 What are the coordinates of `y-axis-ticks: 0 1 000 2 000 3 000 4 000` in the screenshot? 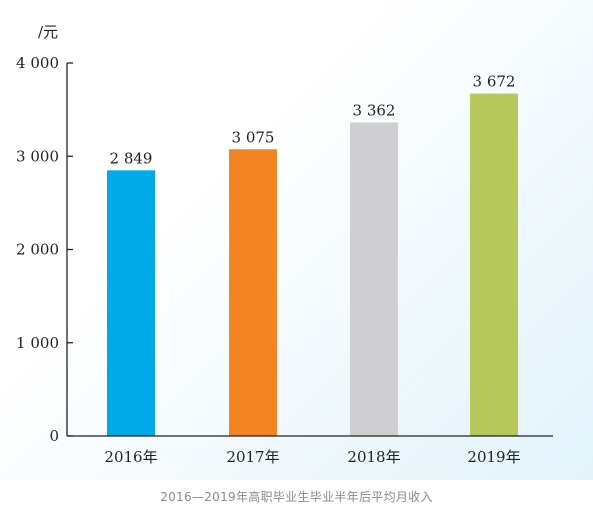 It's located at (44, 249).